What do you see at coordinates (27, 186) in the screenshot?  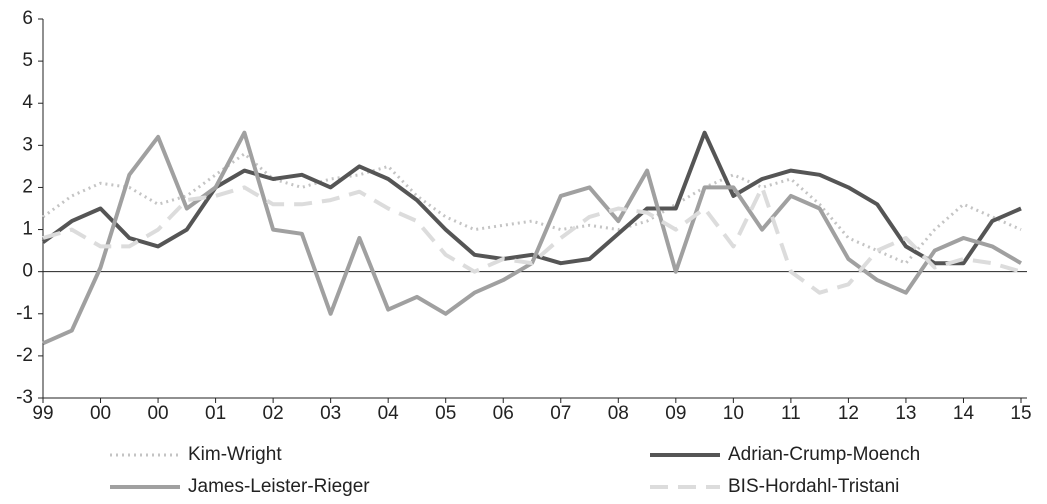 I see `y-tick-label: 2` at bounding box center [27, 186].